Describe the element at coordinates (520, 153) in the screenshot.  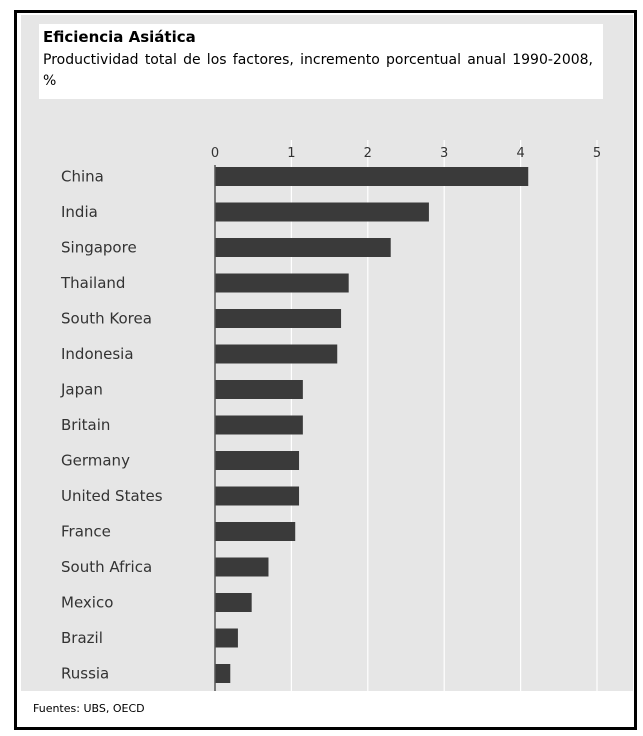
I see `x-tick-label: 4` at that location.